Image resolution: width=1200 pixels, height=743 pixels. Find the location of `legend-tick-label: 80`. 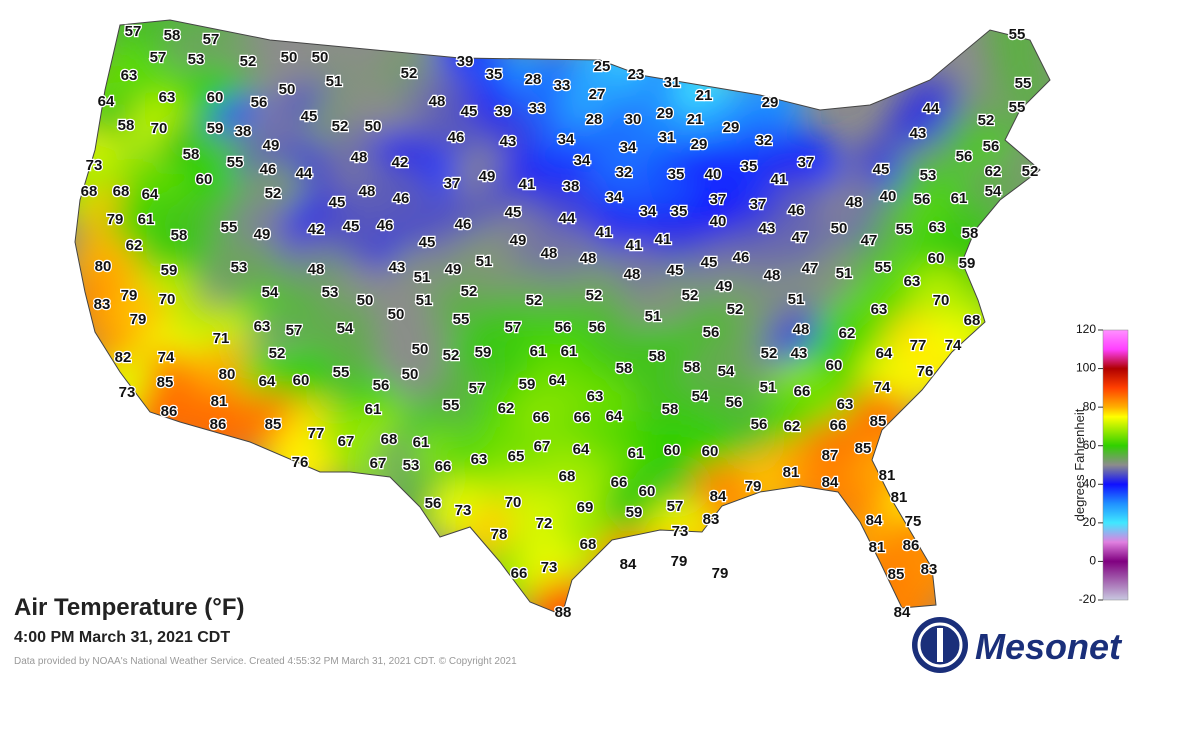

legend-tick-label: 80 is located at coordinates (1090, 406).